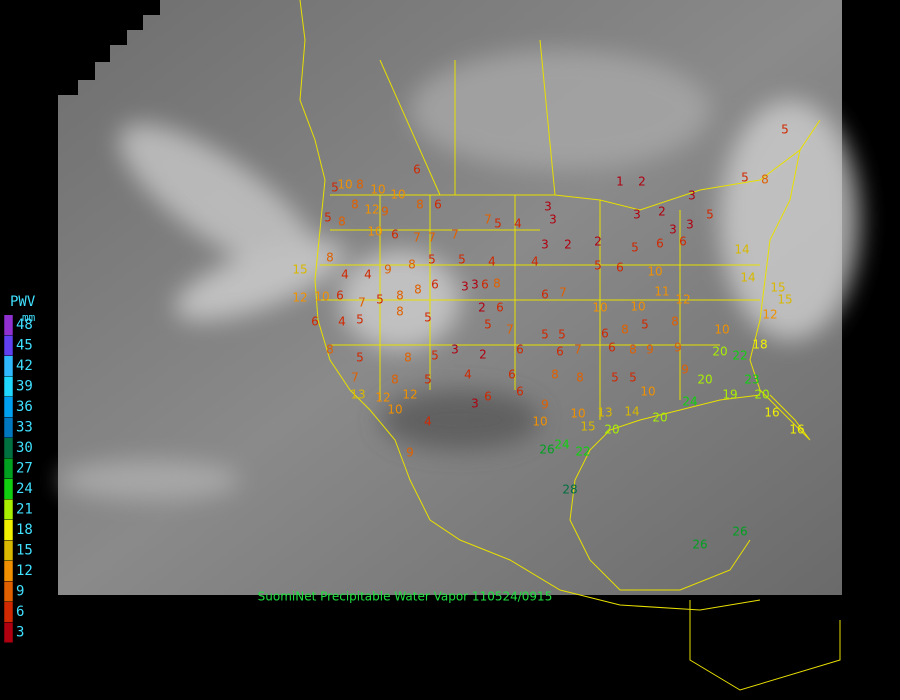 This screenshot has height=700, width=900. I want to click on station-value: 1, so click(620, 182).